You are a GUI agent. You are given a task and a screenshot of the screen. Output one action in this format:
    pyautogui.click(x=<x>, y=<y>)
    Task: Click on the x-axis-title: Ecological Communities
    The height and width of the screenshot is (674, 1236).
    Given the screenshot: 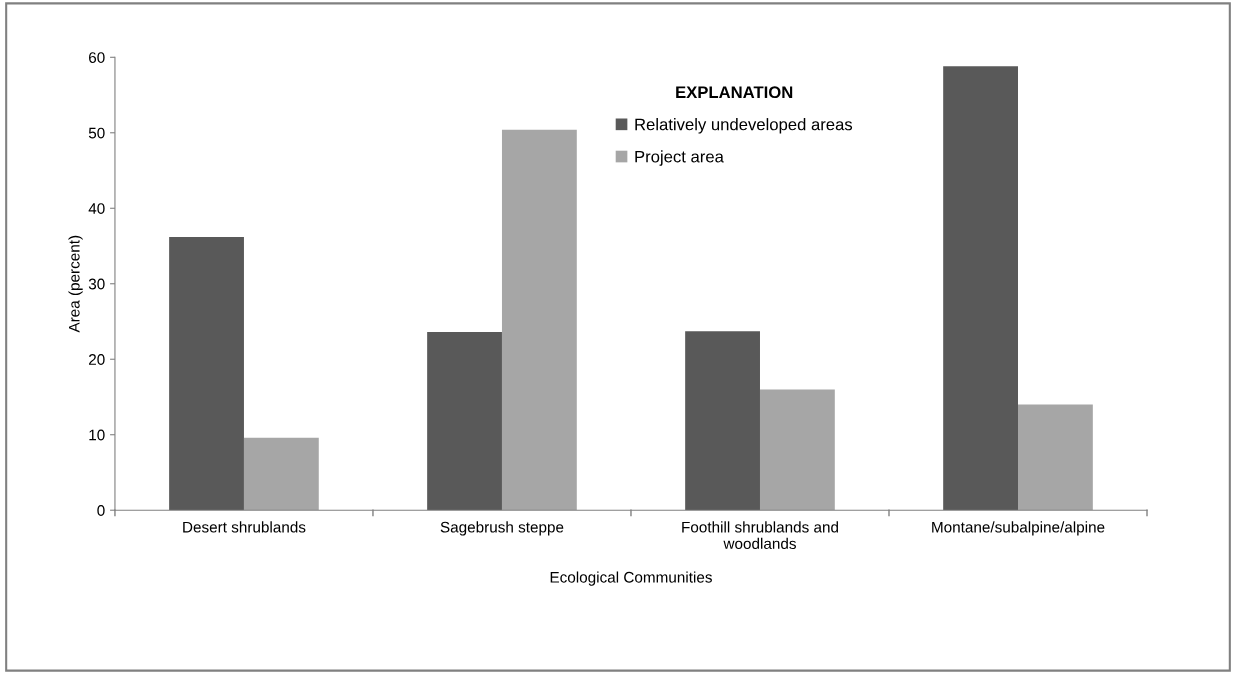 What is the action you would take?
    pyautogui.click(x=631, y=578)
    